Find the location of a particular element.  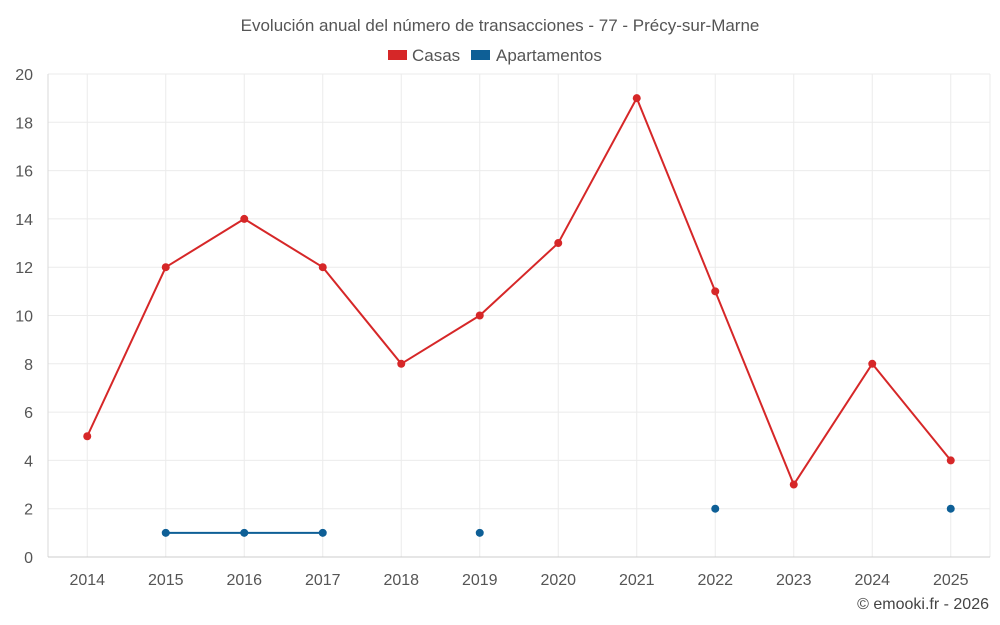

x-tick-label: 2022 is located at coordinates (715, 580).